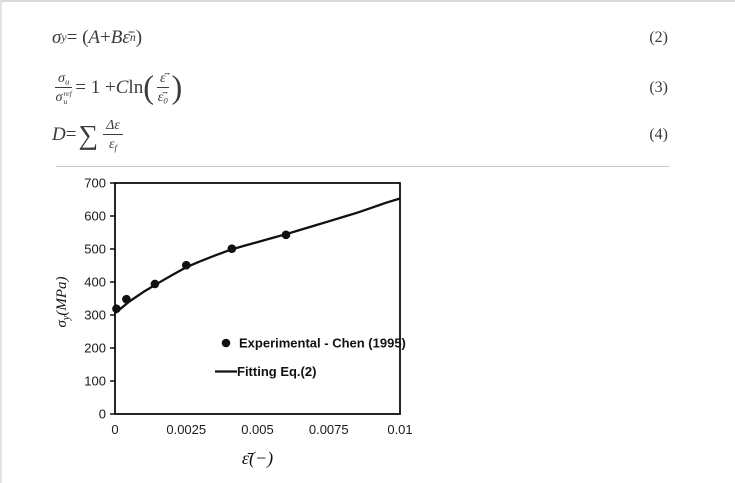  I want to click on math-token: f, so click(115, 147).